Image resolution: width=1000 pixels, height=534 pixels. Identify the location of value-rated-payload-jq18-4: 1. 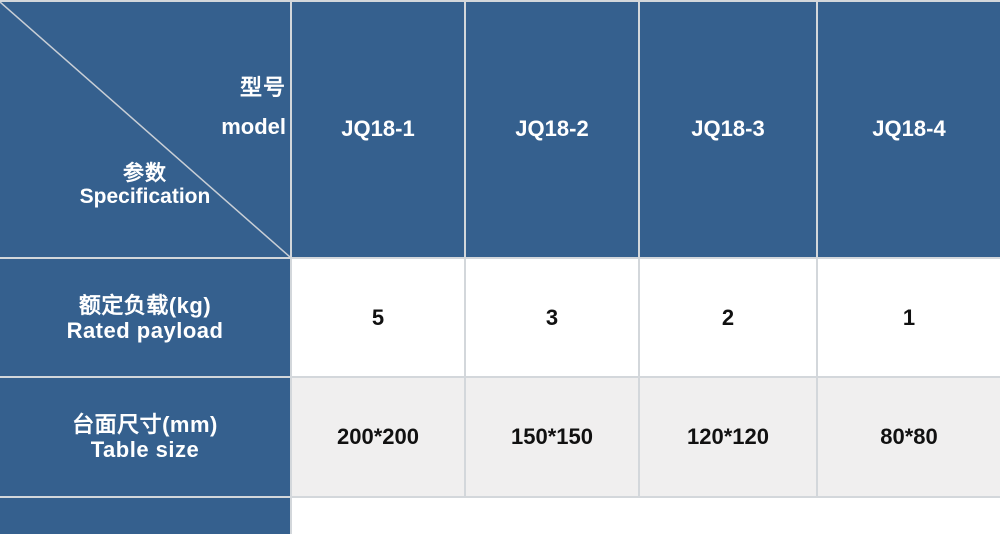
(909, 317).